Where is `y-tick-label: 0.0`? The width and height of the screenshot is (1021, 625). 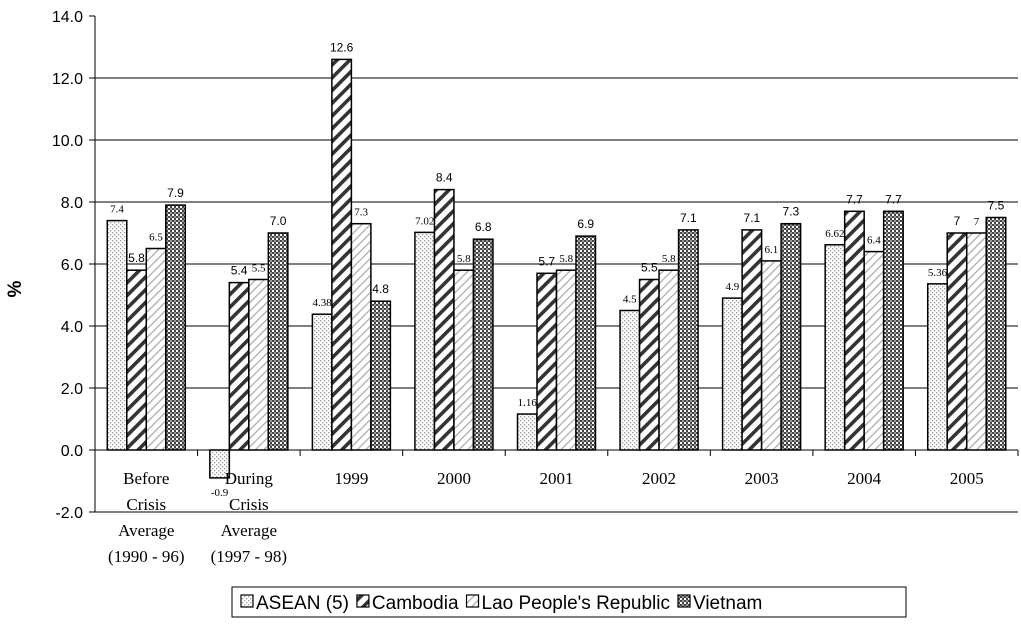 y-tick-label: 0.0 is located at coordinates (72, 451).